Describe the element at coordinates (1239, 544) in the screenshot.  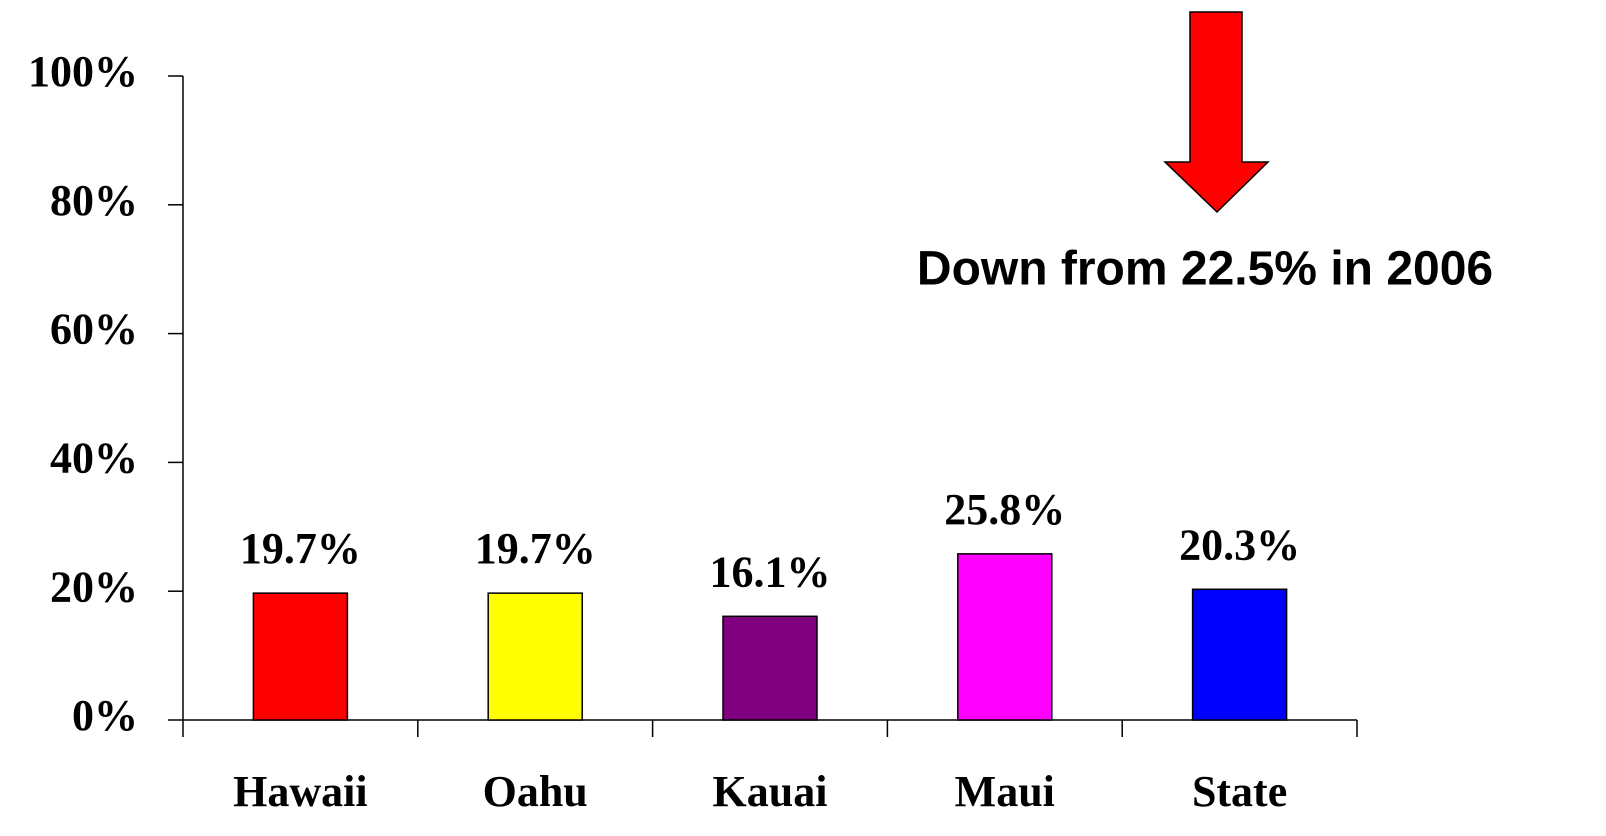
I see `value-label: 20.3%` at that location.